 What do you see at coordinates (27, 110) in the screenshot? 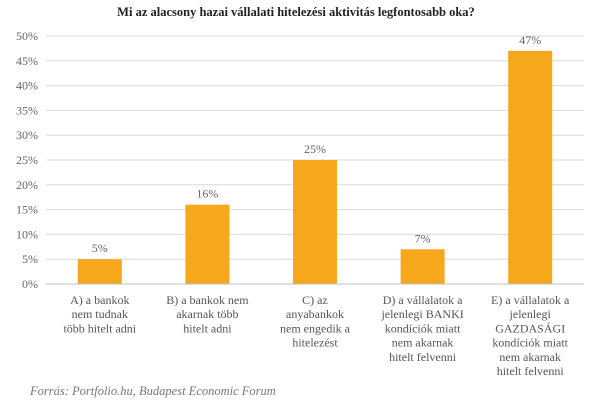
I see `y-tick-label: 35%` at bounding box center [27, 110].